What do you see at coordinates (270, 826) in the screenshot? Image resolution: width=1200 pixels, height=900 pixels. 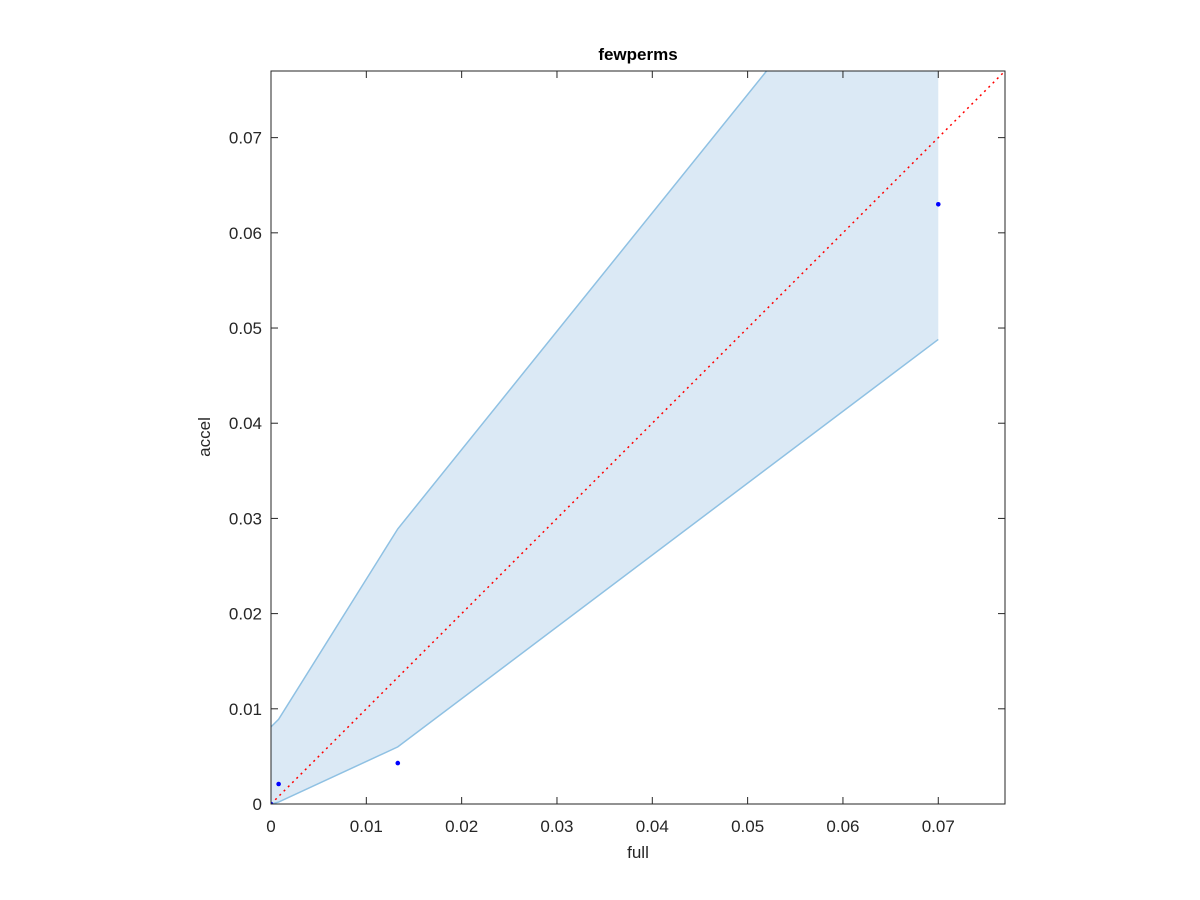 I see `x-tick-label: 0` at bounding box center [270, 826].